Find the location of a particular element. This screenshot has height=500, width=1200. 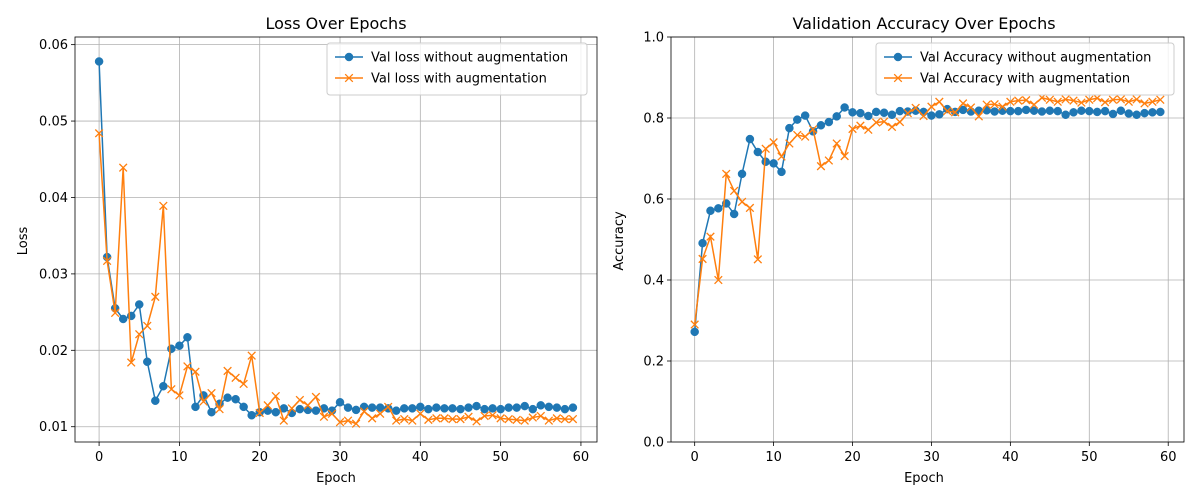

chart-title: Validation Accuracy Over Epochs is located at coordinates (923, 23).